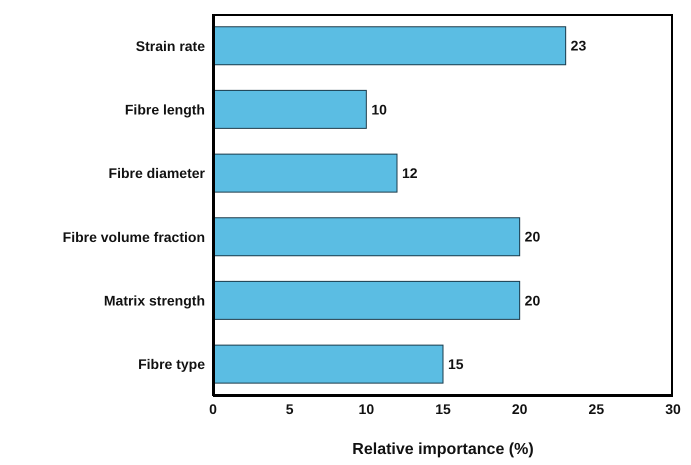 The image size is (691, 465). Describe the element at coordinates (673, 408) in the screenshot. I see `x-tick-label: 30` at that location.